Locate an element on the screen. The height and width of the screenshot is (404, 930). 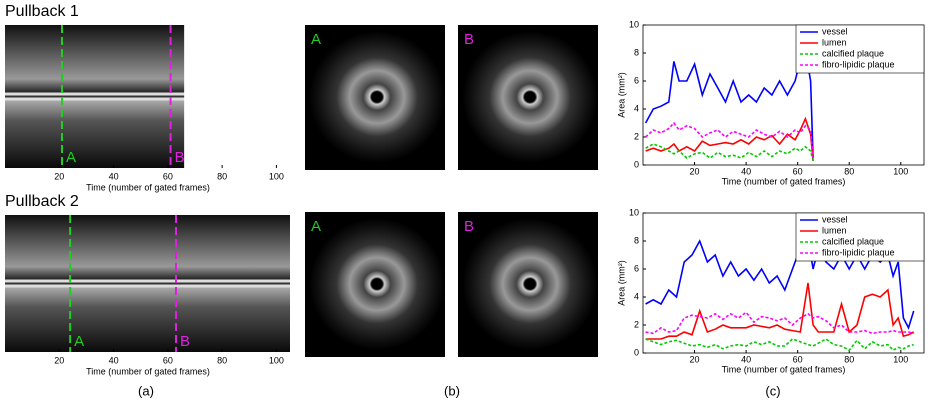
pullback-title: Pullback 1 is located at coordinates (42, 11).